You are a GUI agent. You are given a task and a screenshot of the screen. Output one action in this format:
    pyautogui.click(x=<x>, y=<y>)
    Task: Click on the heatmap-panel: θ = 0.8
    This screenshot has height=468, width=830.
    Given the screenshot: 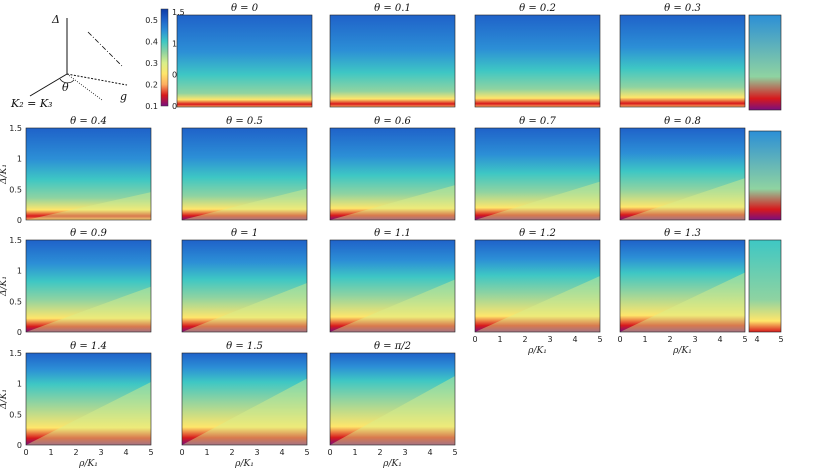 What is the action you would take?
    pyautogui.click(x=682, y=168)
    